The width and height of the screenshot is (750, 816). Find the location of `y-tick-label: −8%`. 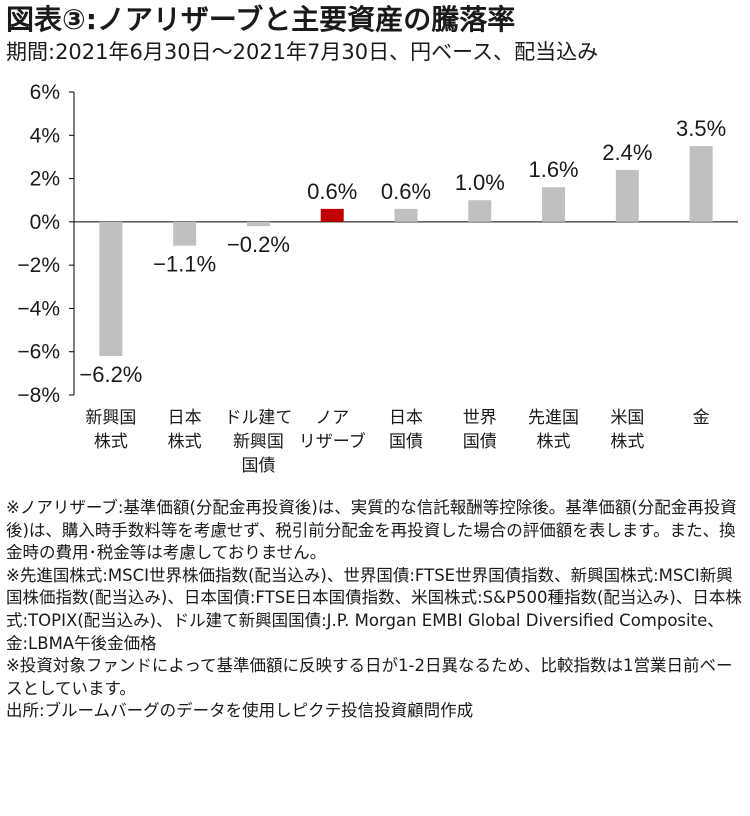

y-tick-label: −8% is located at coordinates (38, 395).